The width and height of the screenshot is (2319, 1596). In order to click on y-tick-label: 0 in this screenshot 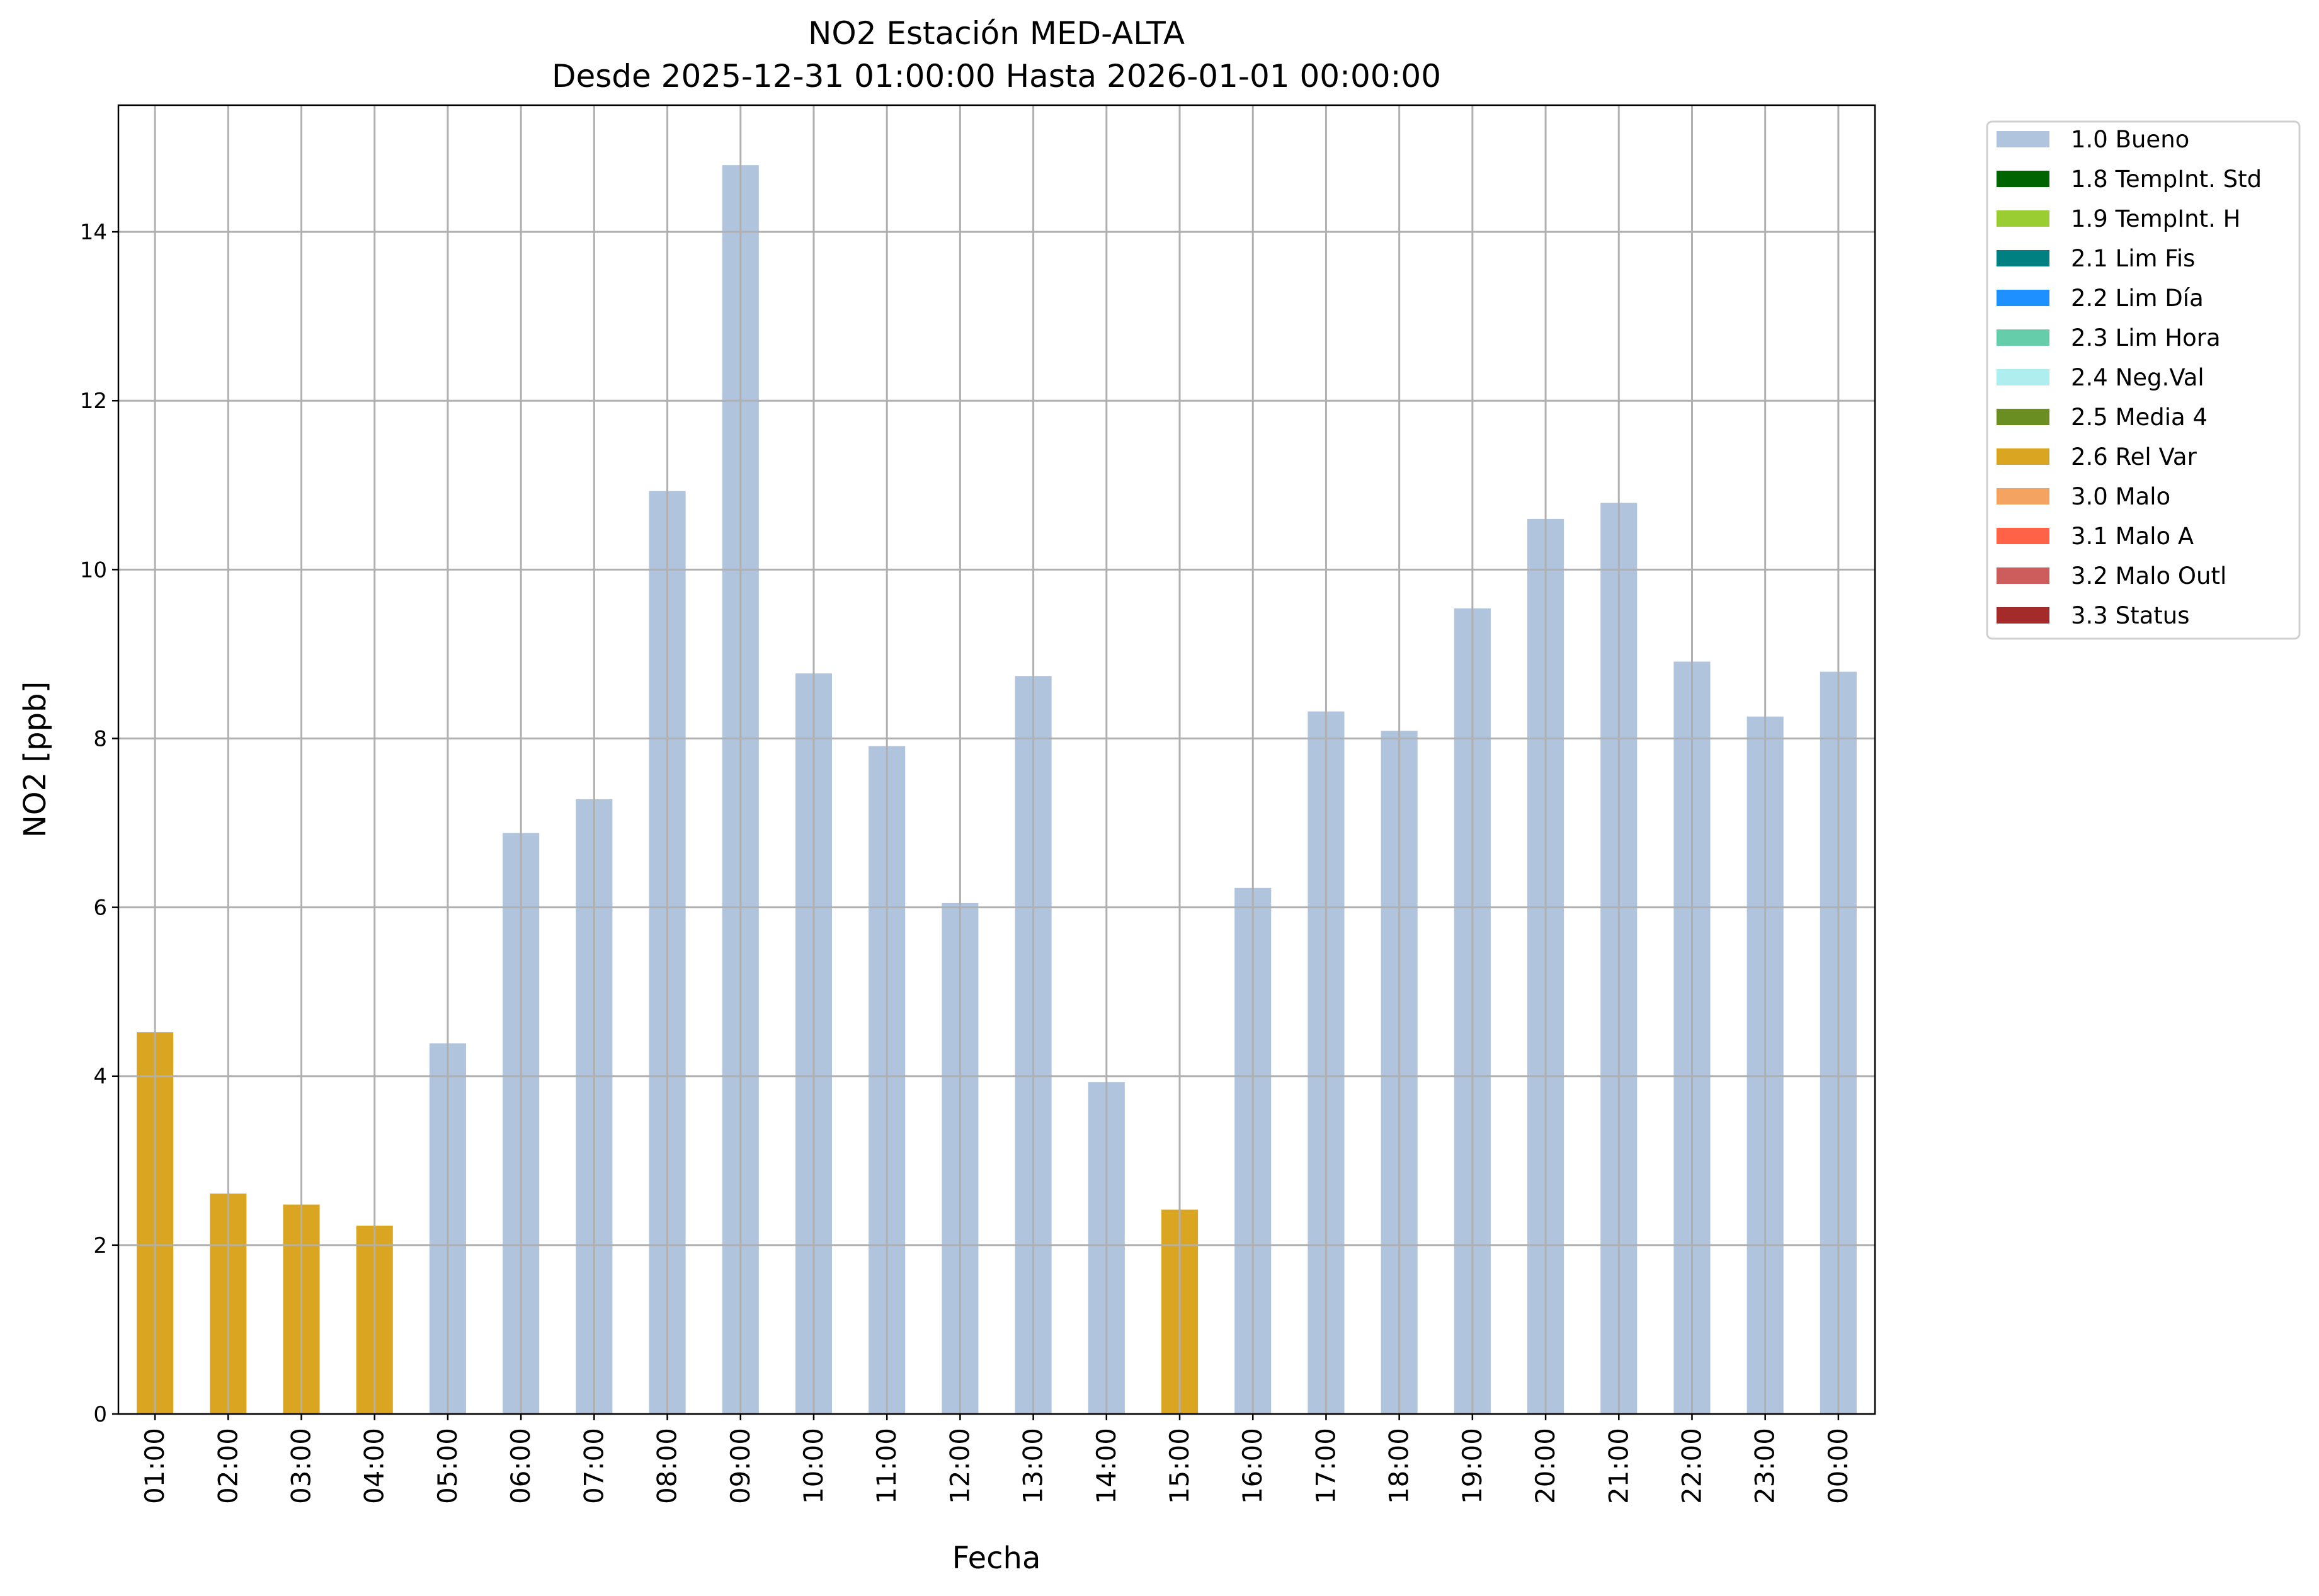, I will do `click(100, 1414)`.